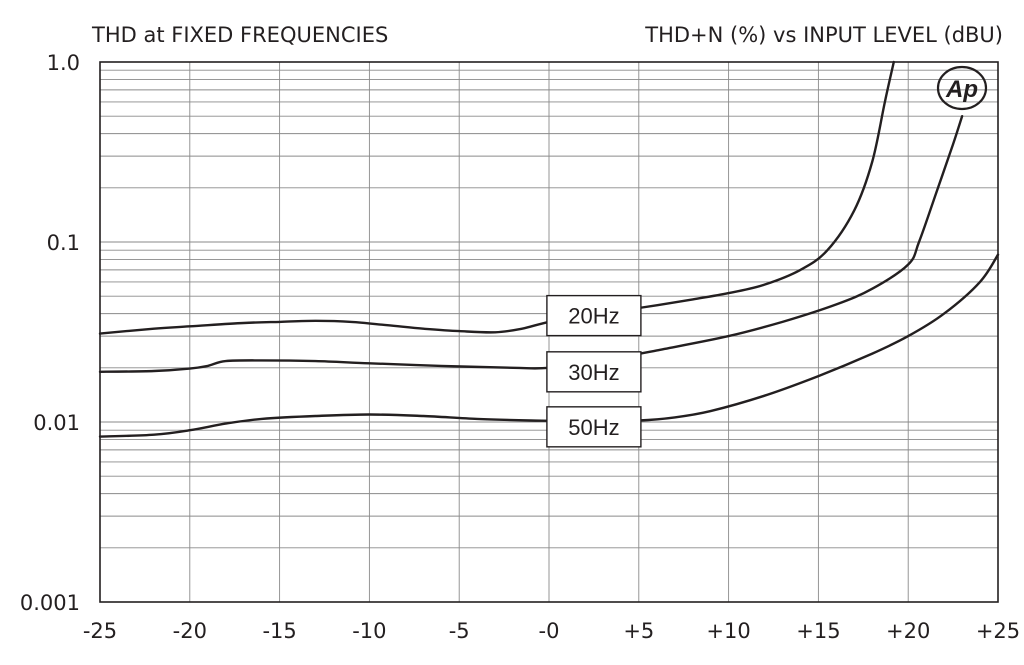 This screenshot has width=1024, height=665. I want to click on ap-logo-text: Ap, so click(961, 89).